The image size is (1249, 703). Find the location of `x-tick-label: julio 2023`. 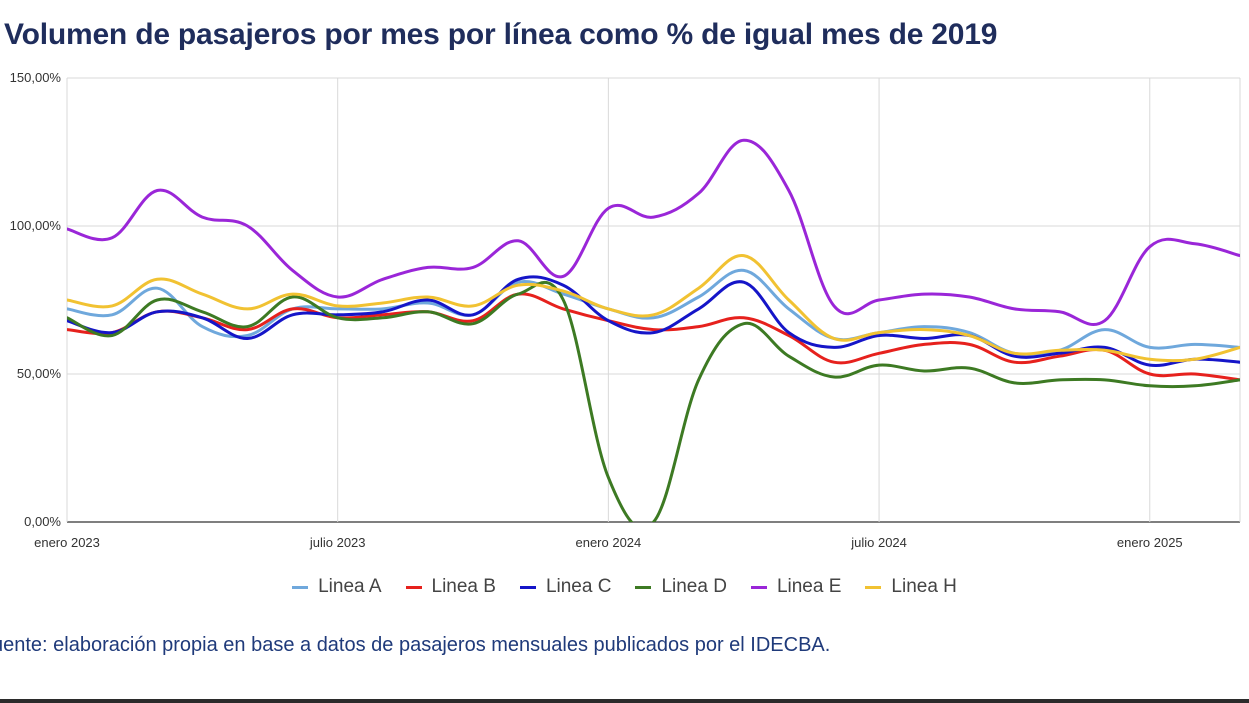

x-tick-label: julio 2023 is located at coordinates (337, 542).